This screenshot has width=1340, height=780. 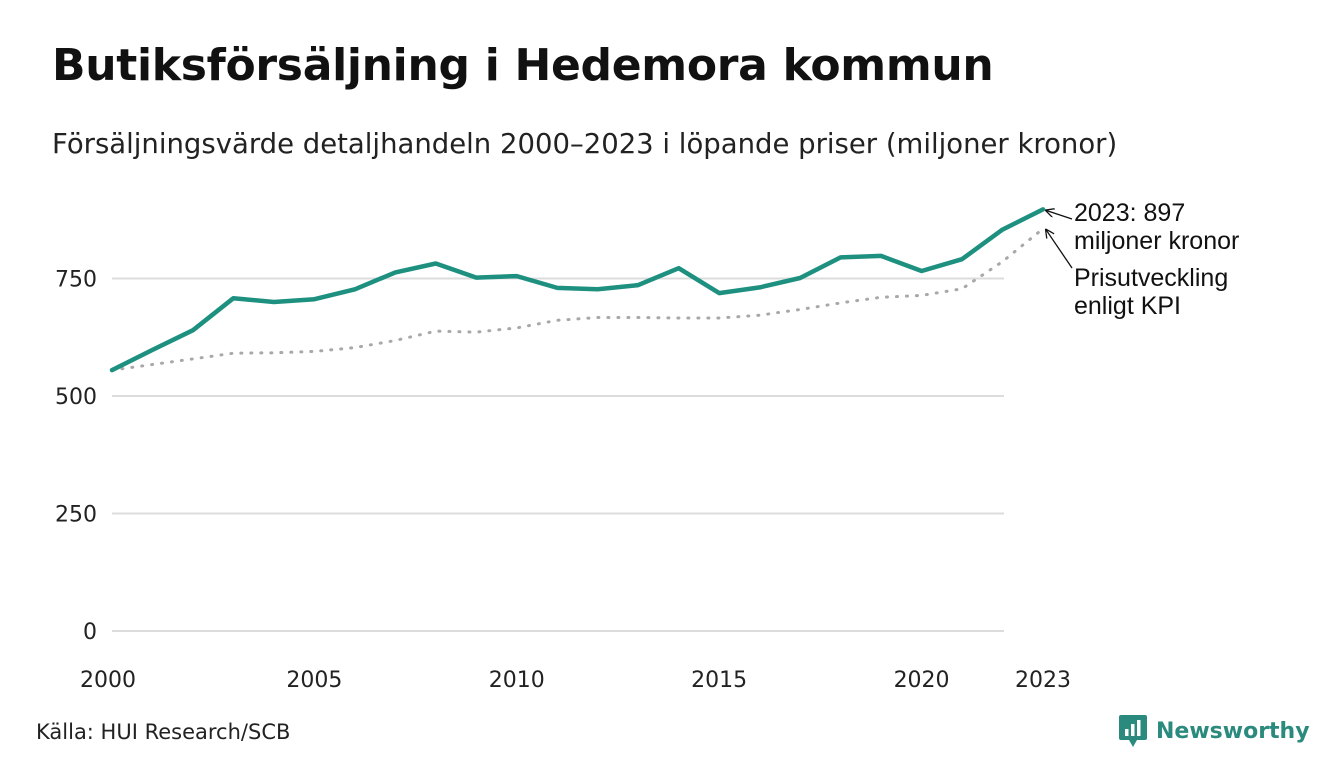 What do you see at coordinates (1043, 680) in the screenshot?
I see `x-tick-label-2023: 2023` at bounding box center [1043, 680].